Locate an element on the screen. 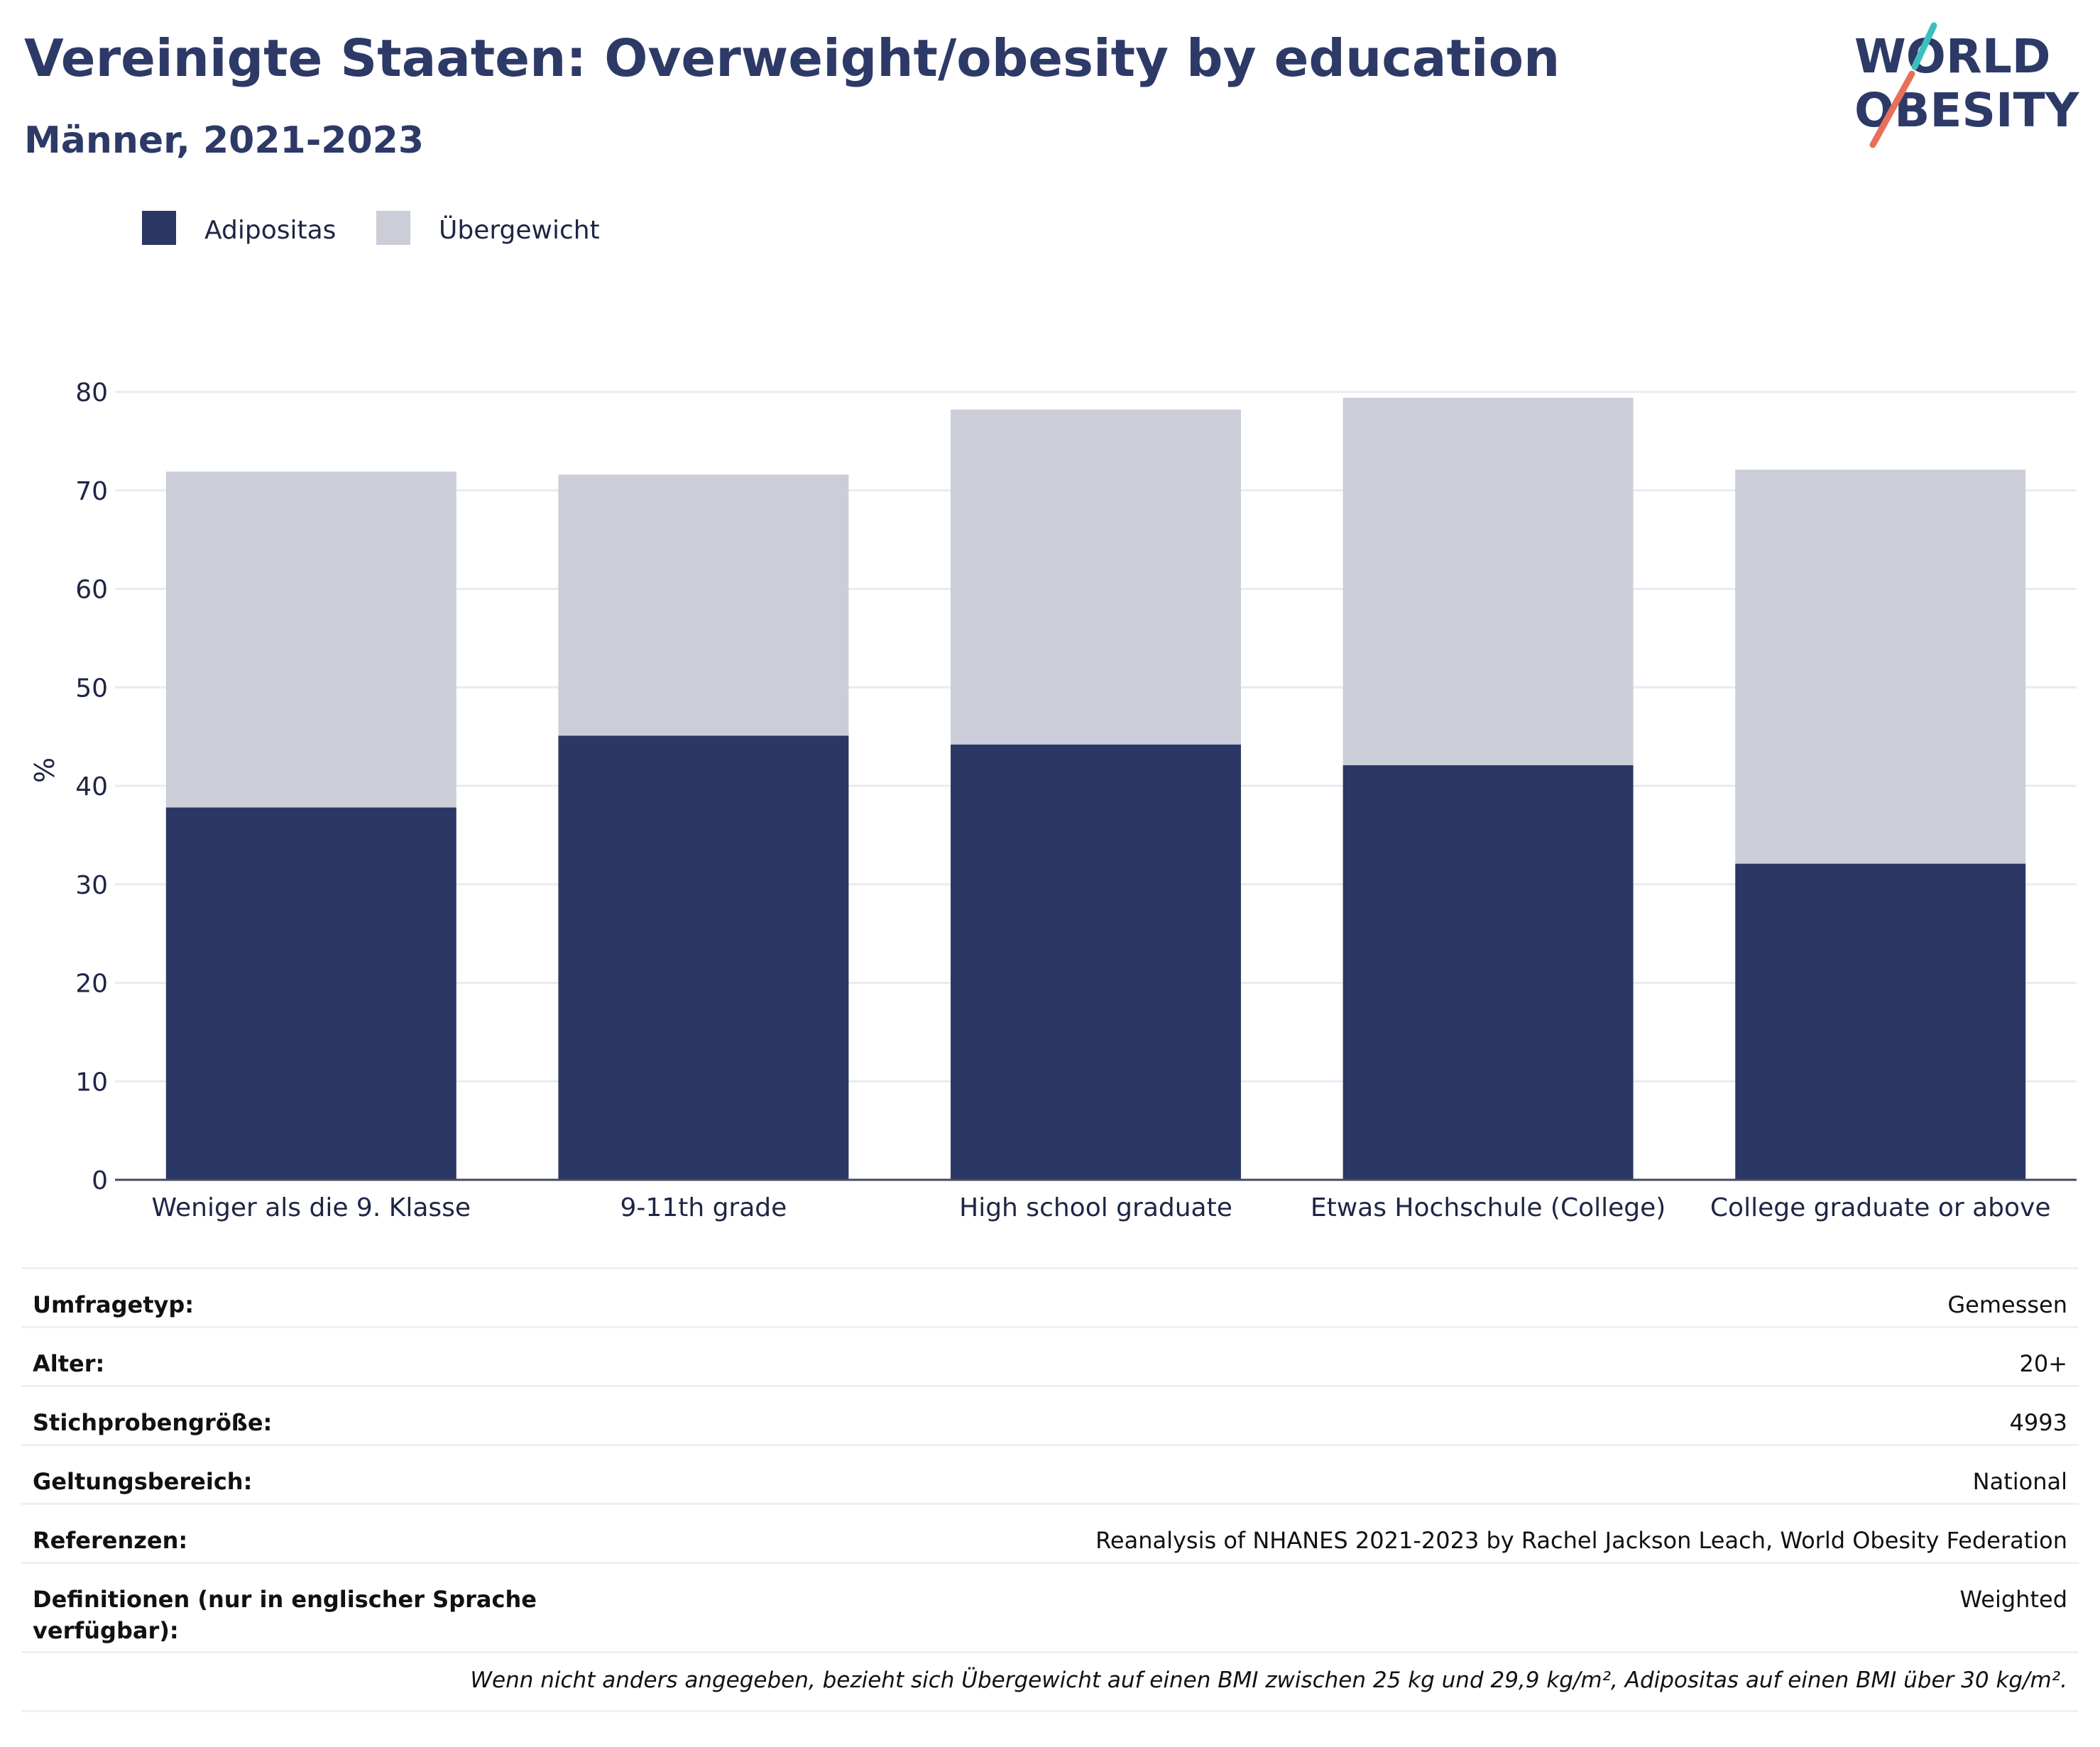 The height and width of the screenshot is (1747, 2100). meta-key-coverage: Geltungsbereich: is located at coordinates (143, 1481).